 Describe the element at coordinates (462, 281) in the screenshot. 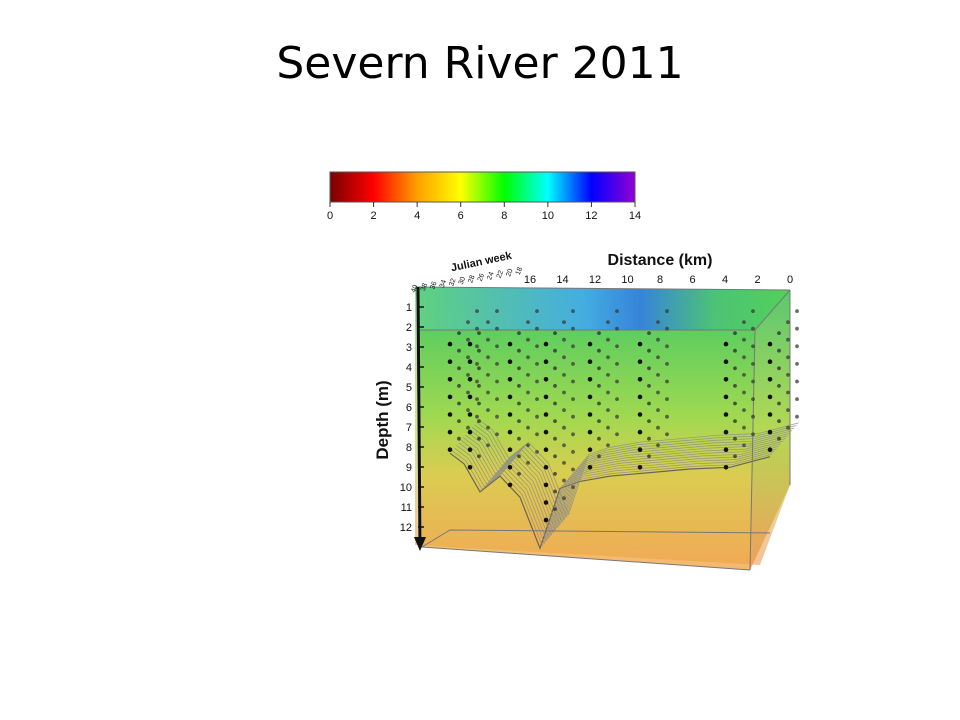

I see `julian-week-tick-label: 30` at that location.